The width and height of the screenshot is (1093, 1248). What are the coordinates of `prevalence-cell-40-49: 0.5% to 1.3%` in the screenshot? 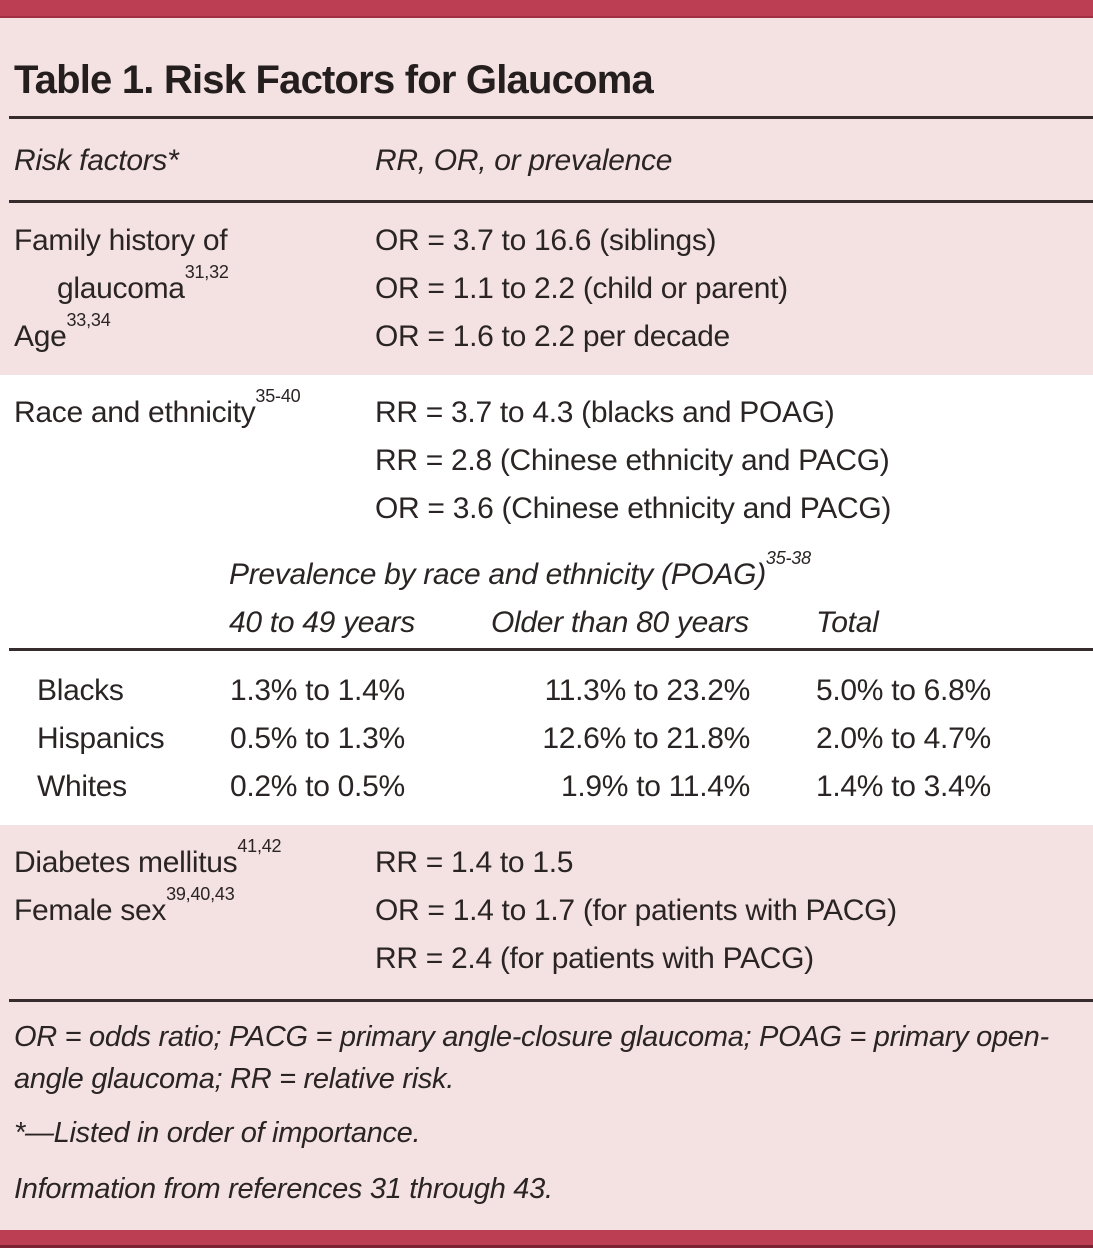 It's located at (317, 738).